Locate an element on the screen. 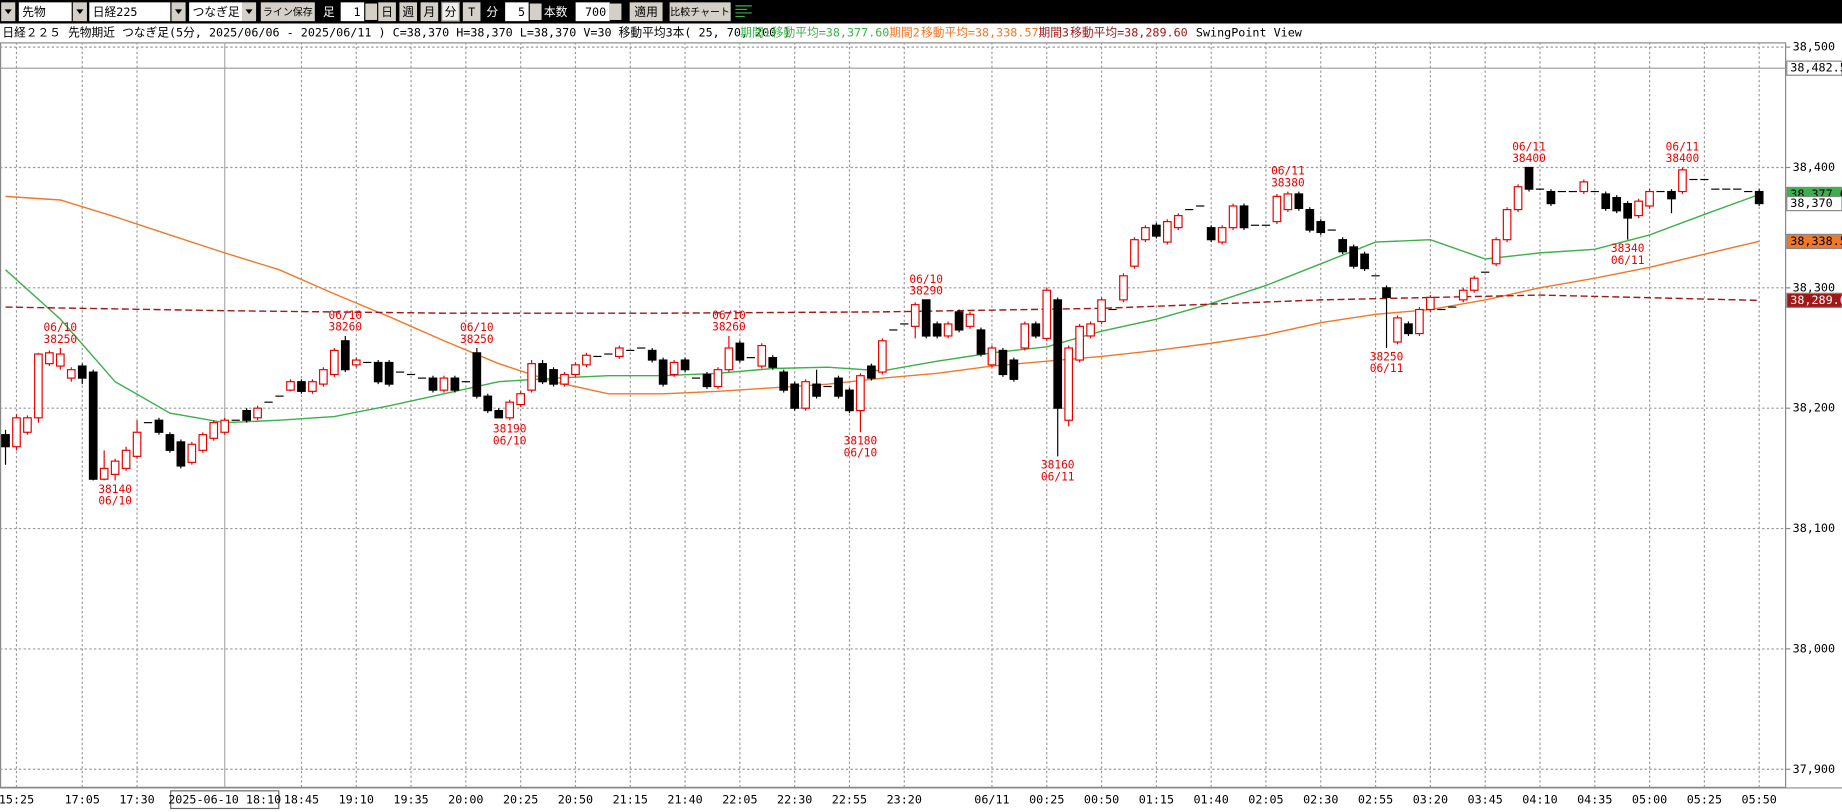 The width and height of the screenshot is (1842, 812). swing-price: 38400 is located at coordinates (1683, 158).